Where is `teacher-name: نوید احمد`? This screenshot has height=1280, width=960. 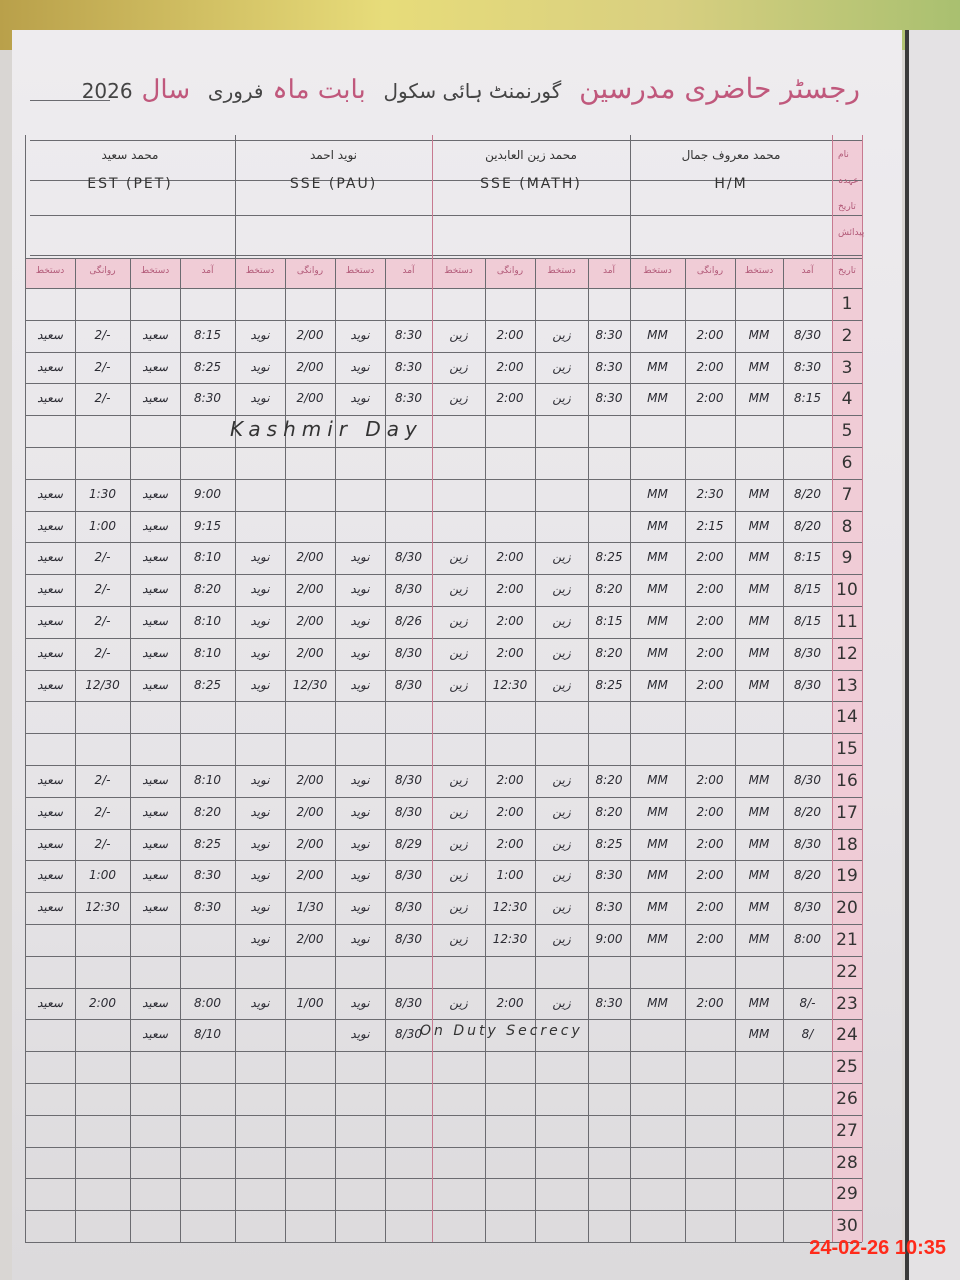 teacher-name: نوید احمد is located at coordinates (333, 155).